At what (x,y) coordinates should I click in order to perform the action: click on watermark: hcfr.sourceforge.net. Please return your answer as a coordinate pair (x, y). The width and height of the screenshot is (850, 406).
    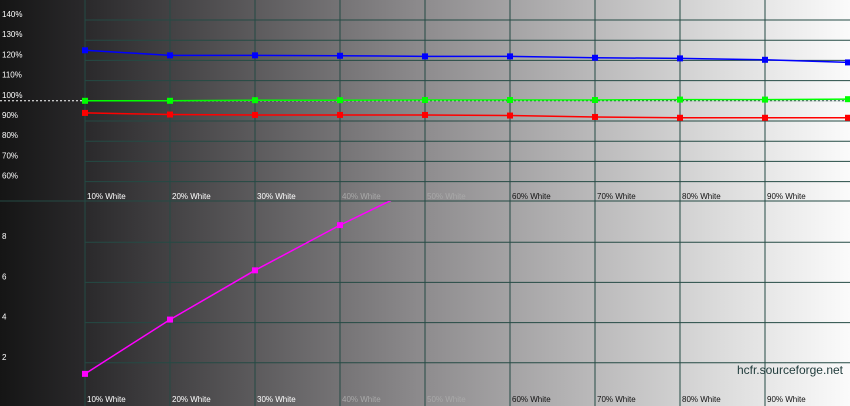
    Looking at the image, I should click on (790, 370).